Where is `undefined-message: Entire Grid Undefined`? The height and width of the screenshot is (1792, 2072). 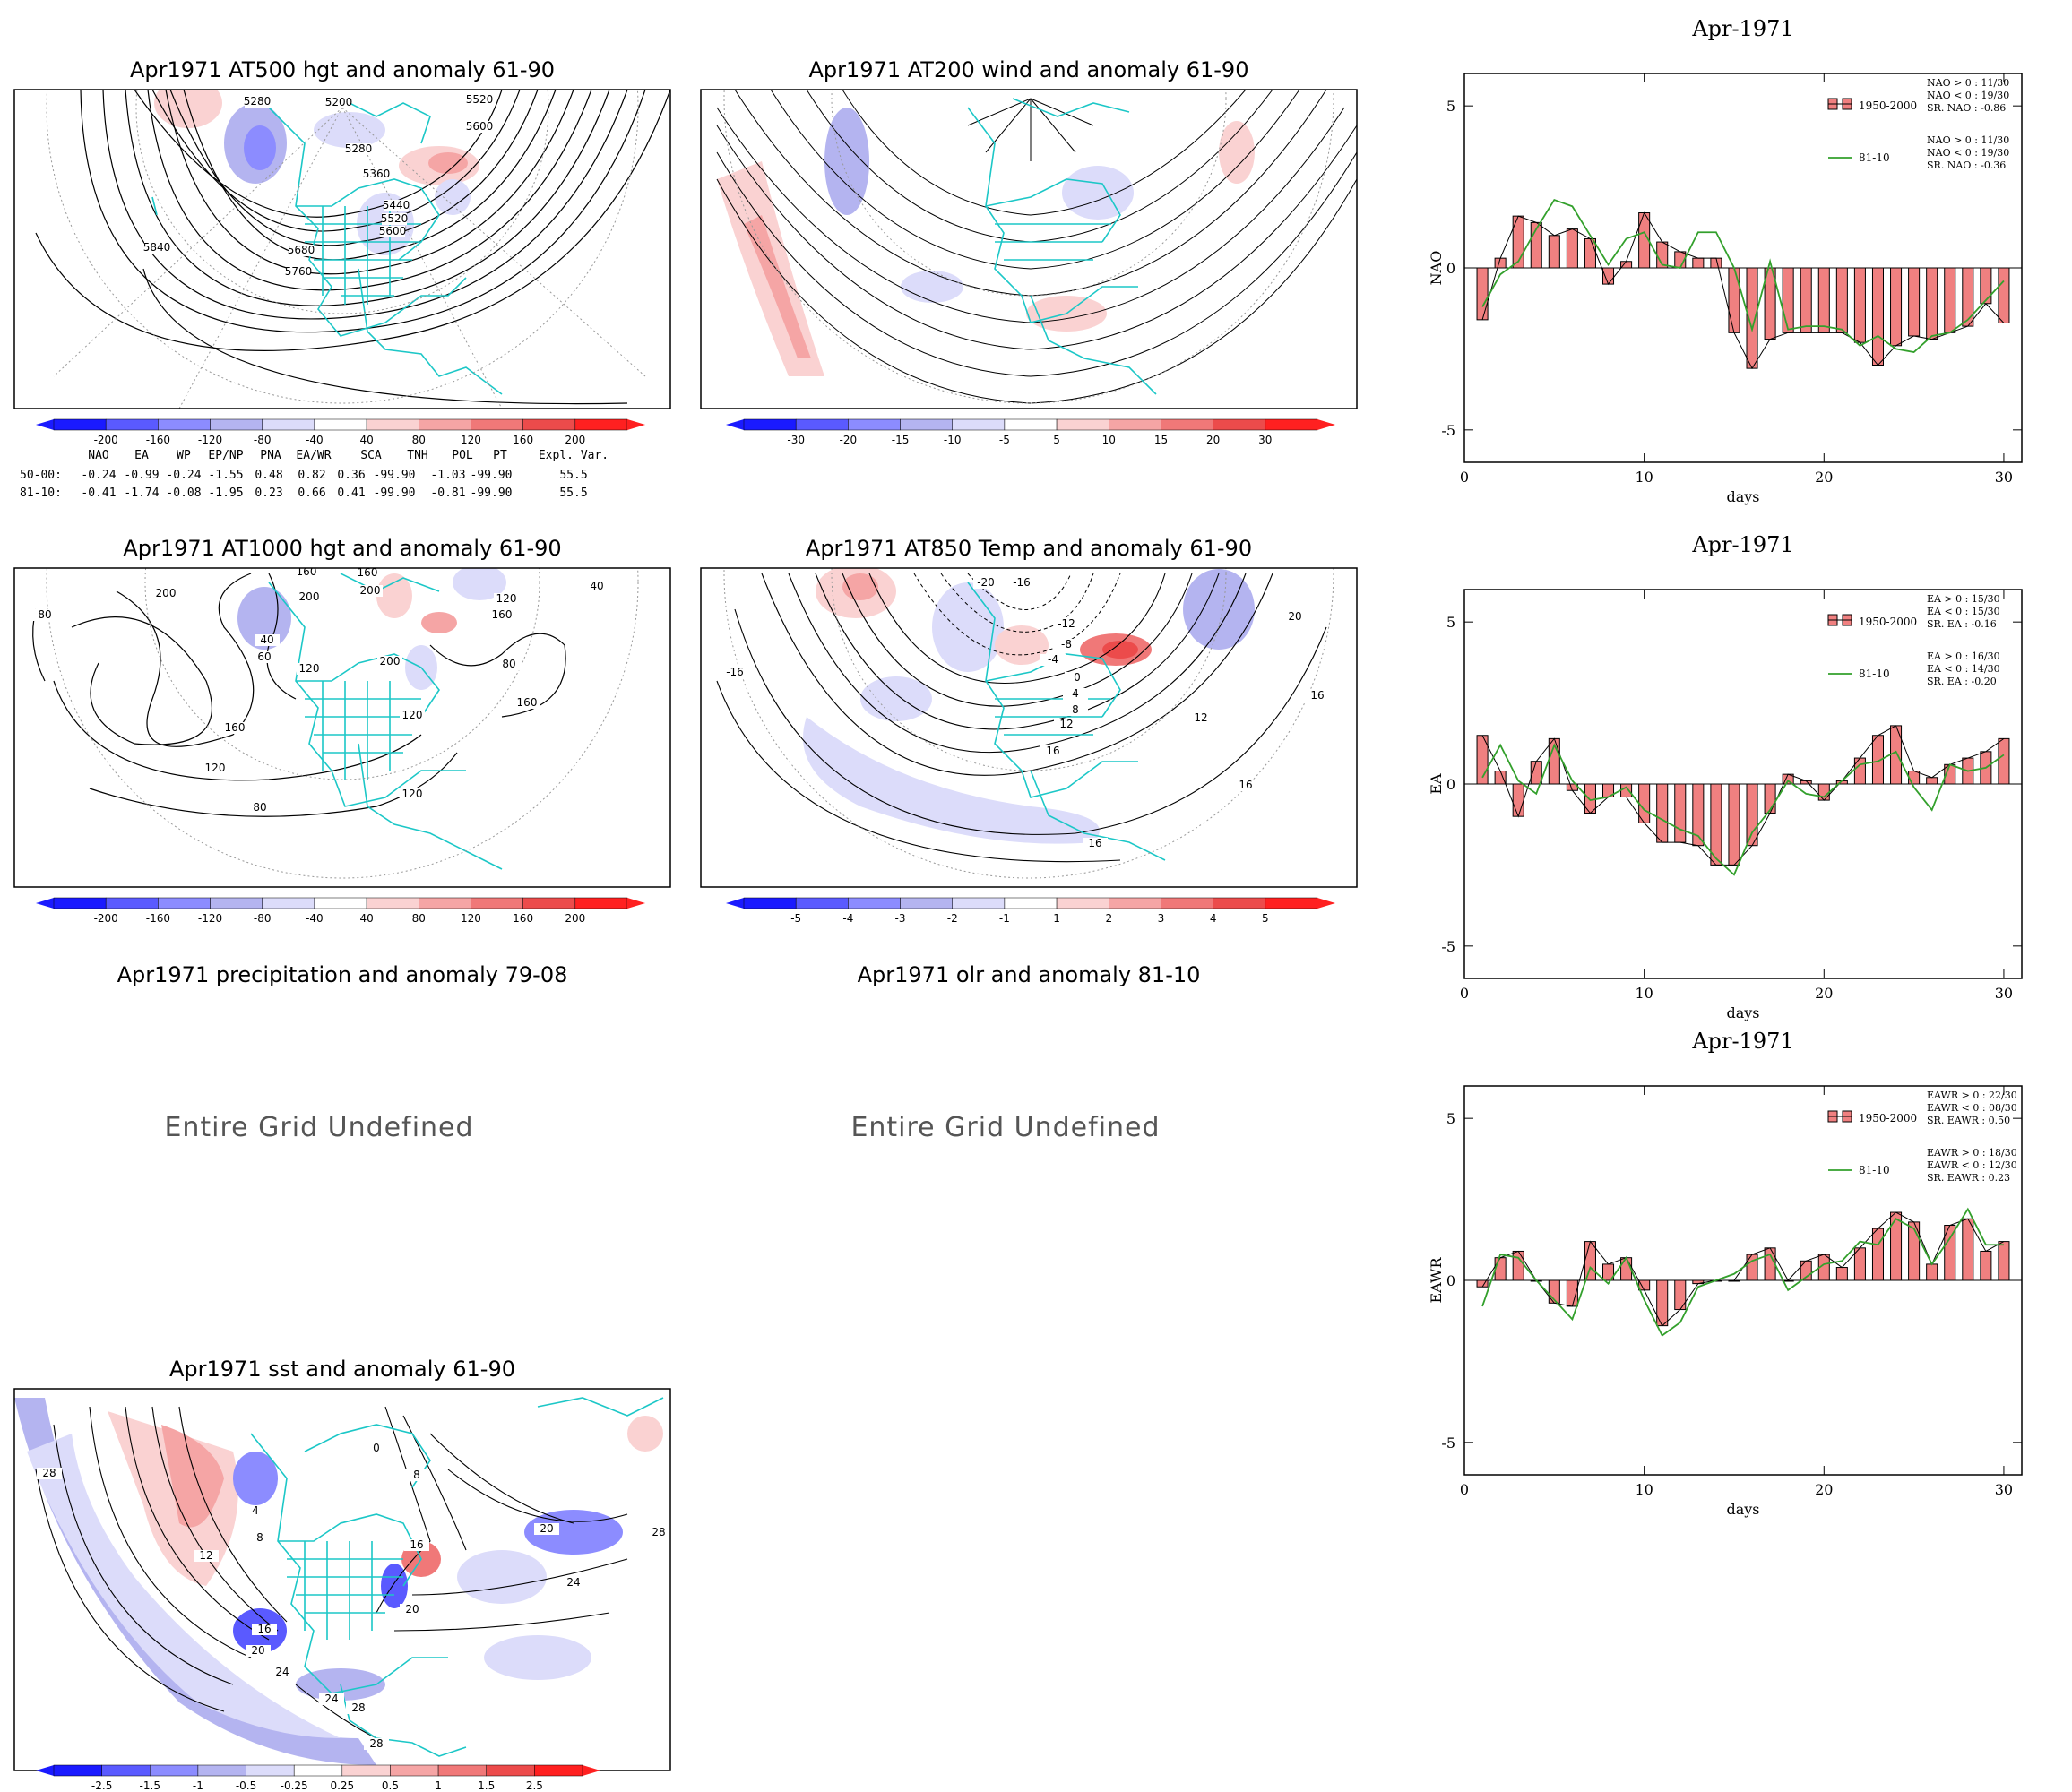 undefined-message: Entire Grid Undefined is located at coordinates (1005, 1127).